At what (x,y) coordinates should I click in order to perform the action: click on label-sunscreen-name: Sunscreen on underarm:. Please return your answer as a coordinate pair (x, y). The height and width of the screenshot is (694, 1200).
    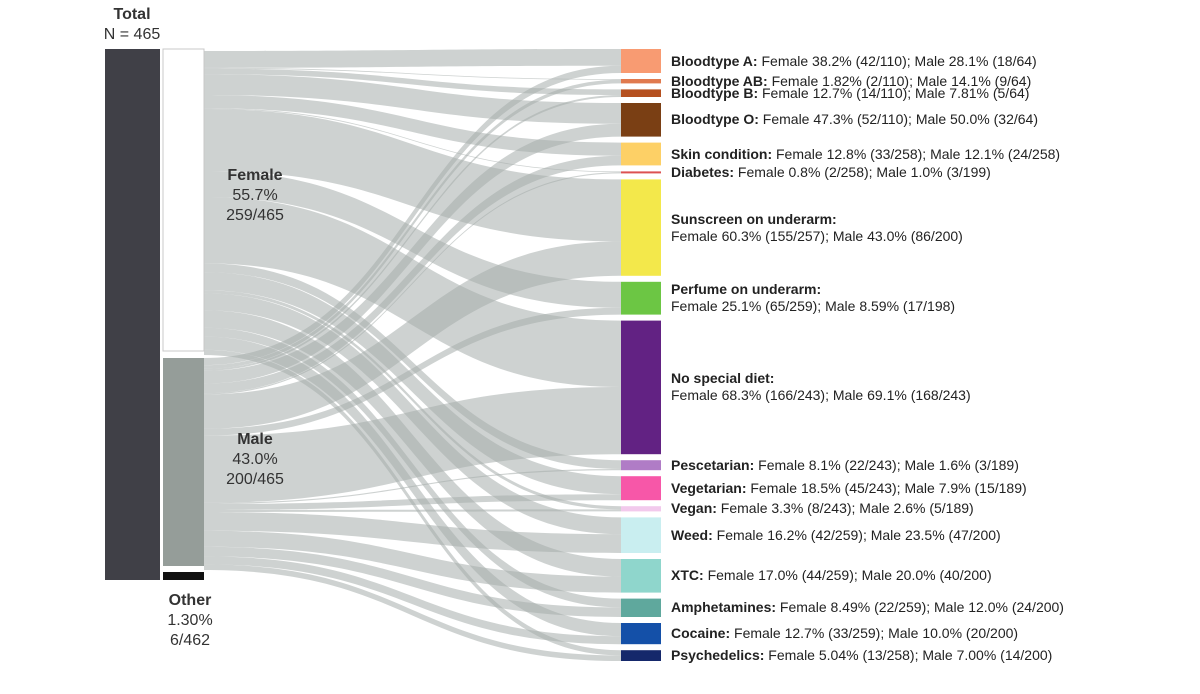
    Looking at the image, I should click on (754, 218).